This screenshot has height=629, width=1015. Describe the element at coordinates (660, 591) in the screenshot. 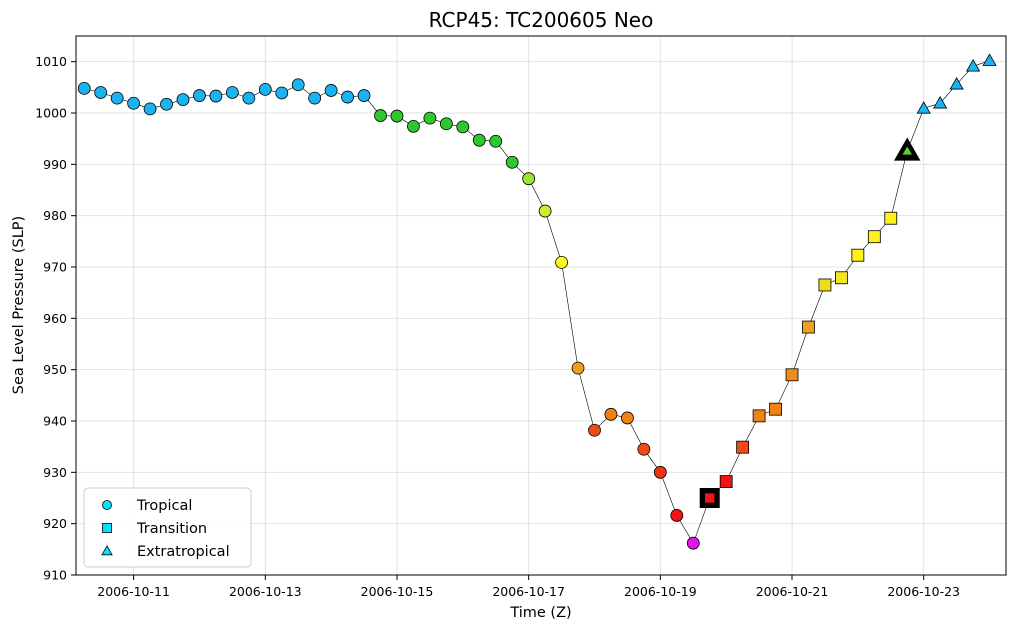

I see `x-tick-label: 2006-10-19` at that location.